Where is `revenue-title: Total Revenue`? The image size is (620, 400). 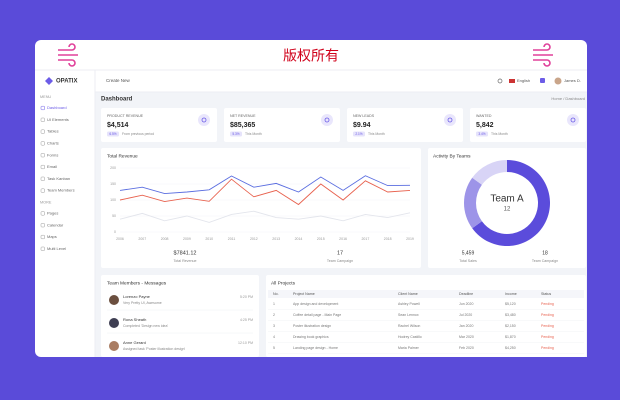
revenue-title: Total Revenue is located at coordinates (122, 156).